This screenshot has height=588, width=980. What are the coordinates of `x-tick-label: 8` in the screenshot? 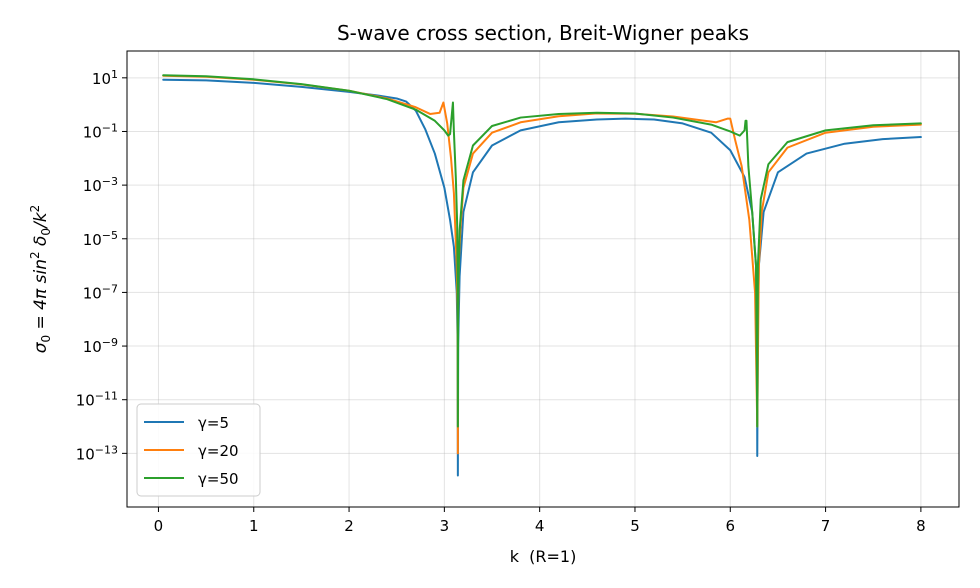 It's located at (921, 526).